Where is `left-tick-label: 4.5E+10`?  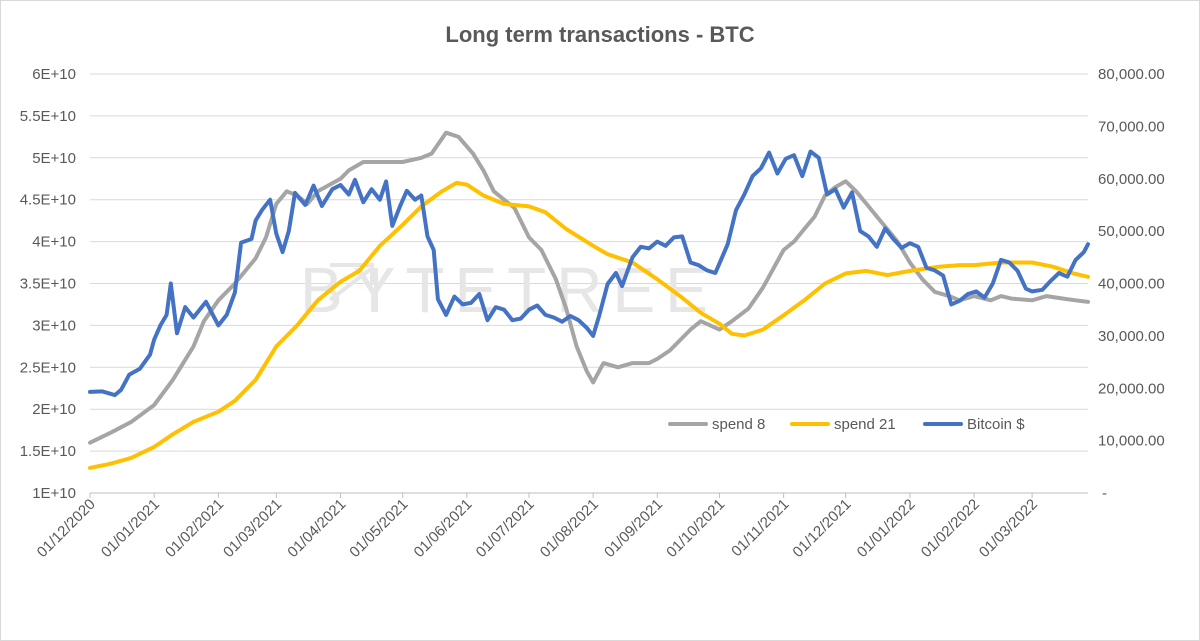 left-tick-label: 4.5E+10 is located at coordinates (48, 200).